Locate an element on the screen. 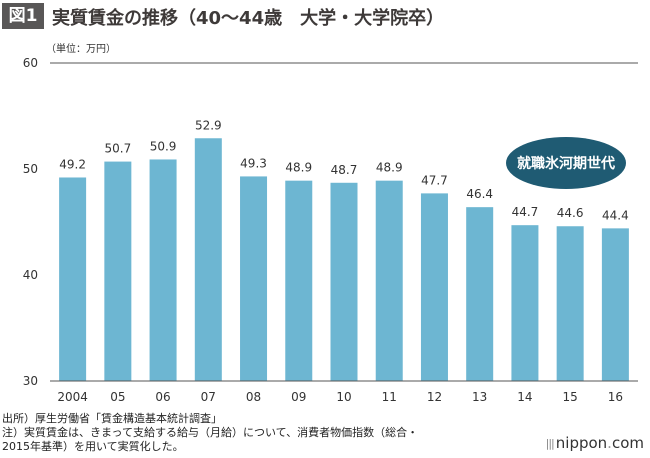 This screenshot has height=458, width=650. y-tick-label-2: 50 is located at coordinates (30, 169).